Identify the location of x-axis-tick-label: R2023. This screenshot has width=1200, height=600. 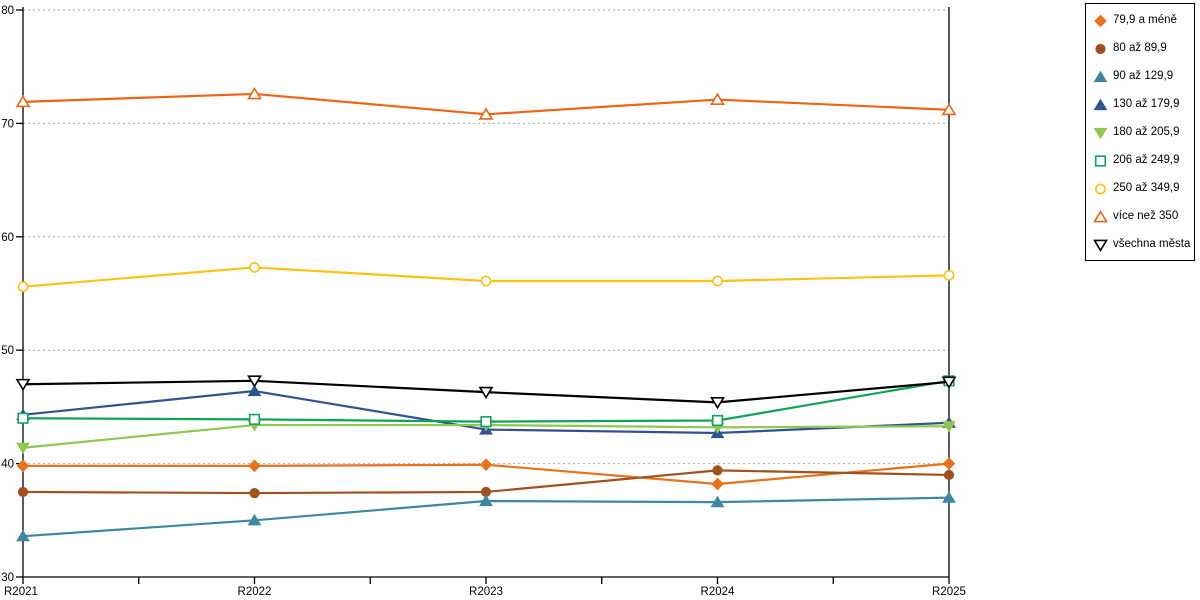
(486, 592).